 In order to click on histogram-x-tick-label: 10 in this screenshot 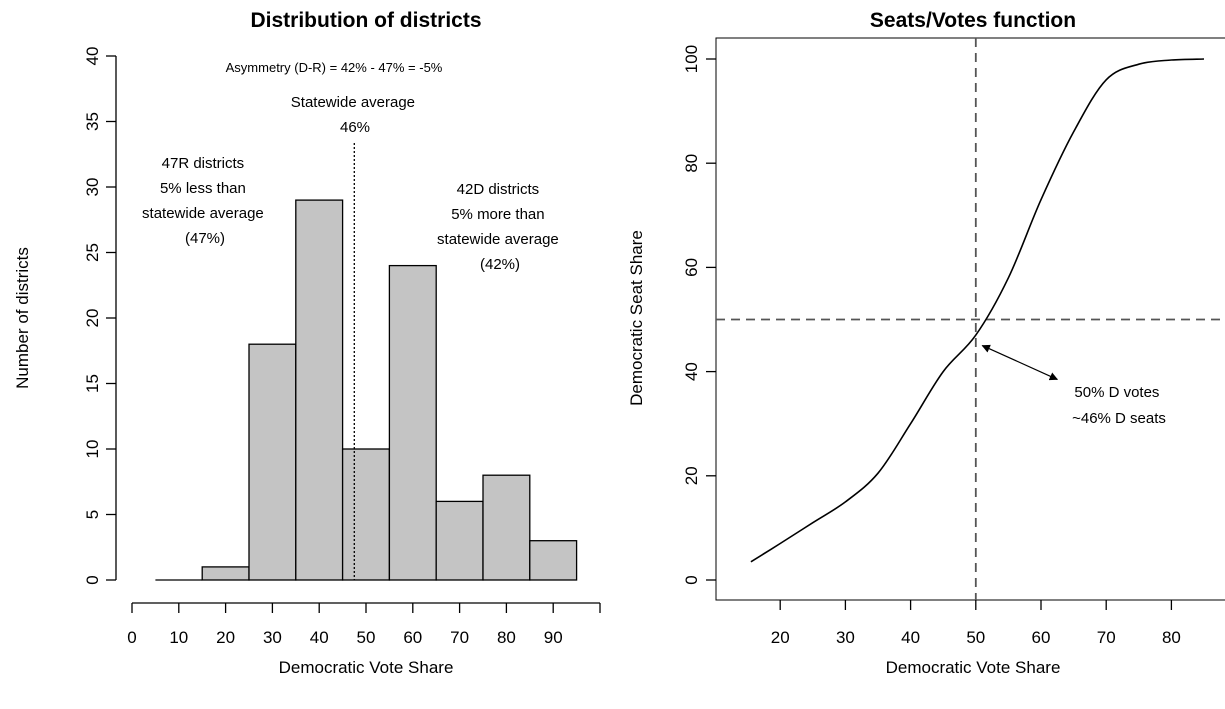, I will do `click(178, 637)`.